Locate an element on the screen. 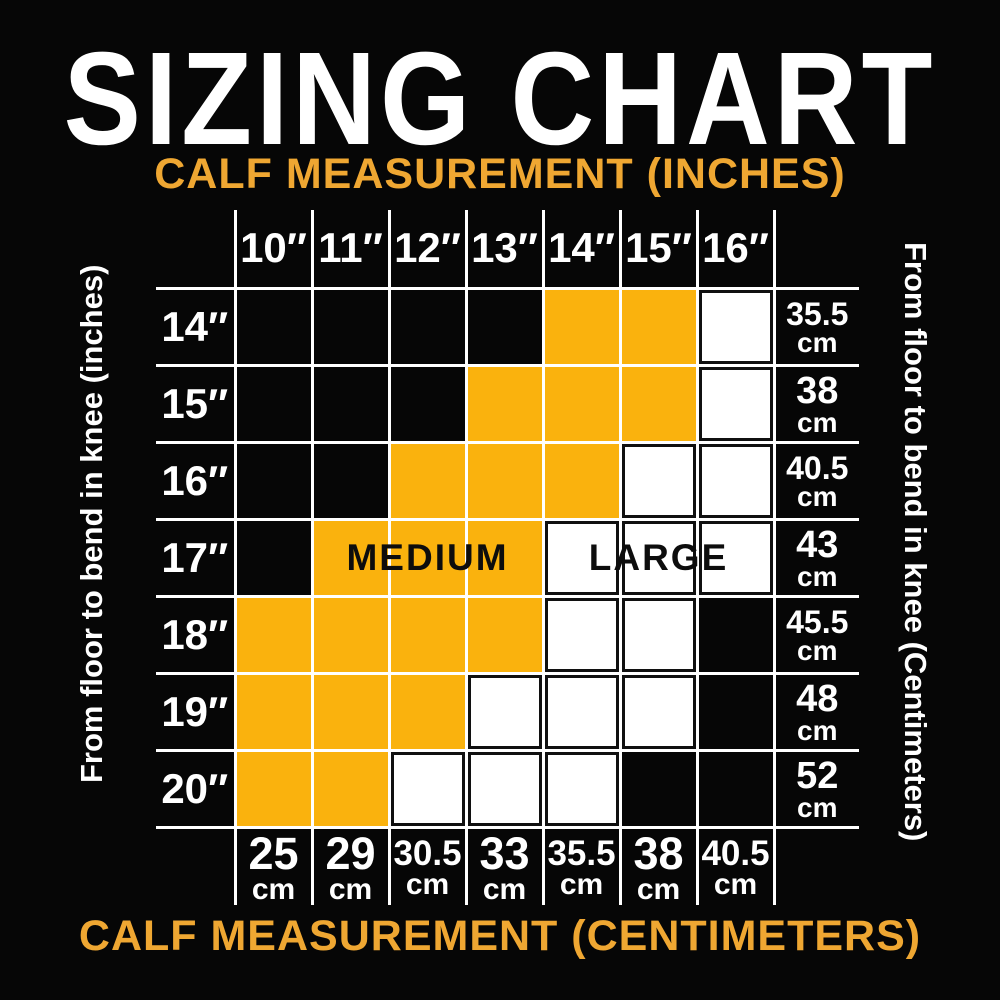  size-cell-r19-c13 is located at coordinates (504, 711).